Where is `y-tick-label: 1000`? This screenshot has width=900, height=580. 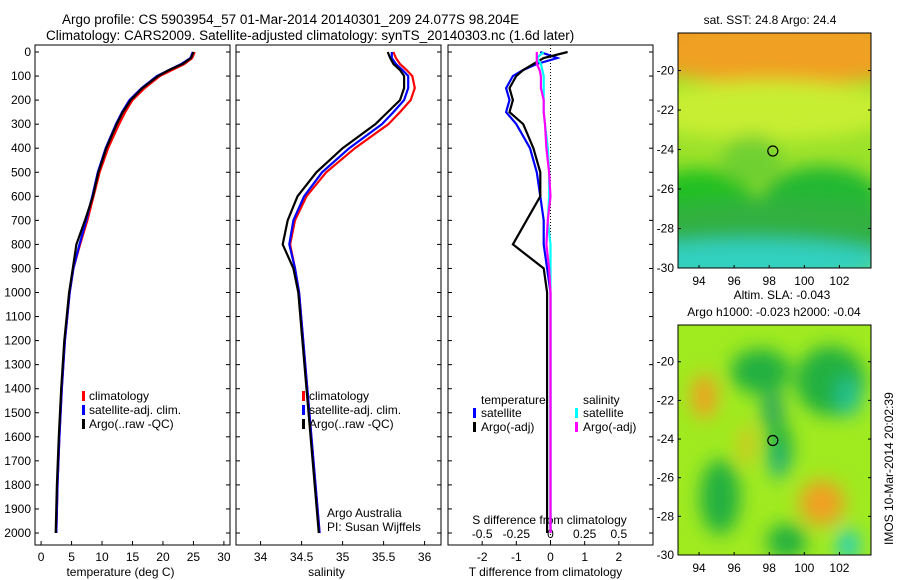 y-tick-label: 1000 is located at coordinates (17, 293).